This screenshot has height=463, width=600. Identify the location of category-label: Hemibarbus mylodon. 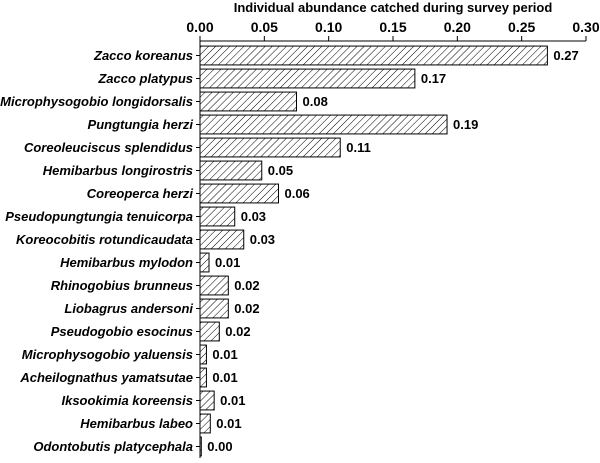
(126, 262).